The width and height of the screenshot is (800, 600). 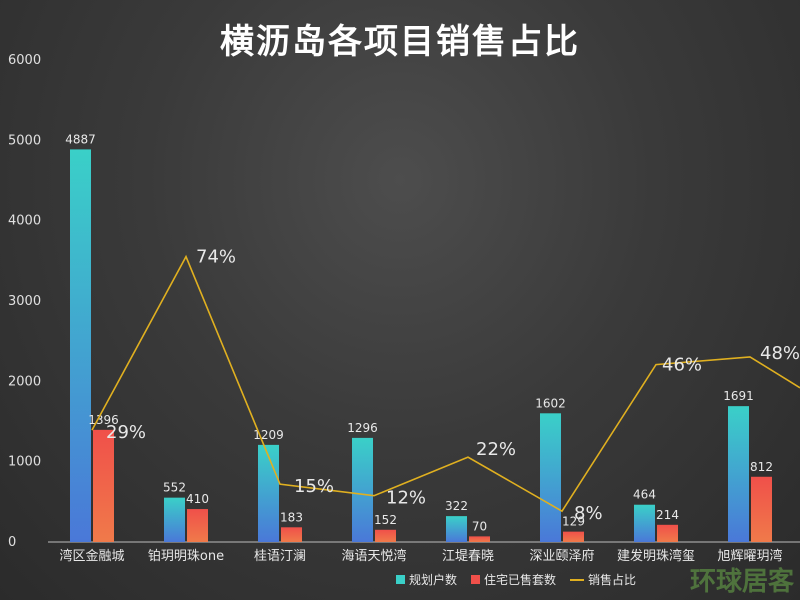 I want to click on x-tick-label: 旭辉曜玥湾, so click(x=749, y=556).